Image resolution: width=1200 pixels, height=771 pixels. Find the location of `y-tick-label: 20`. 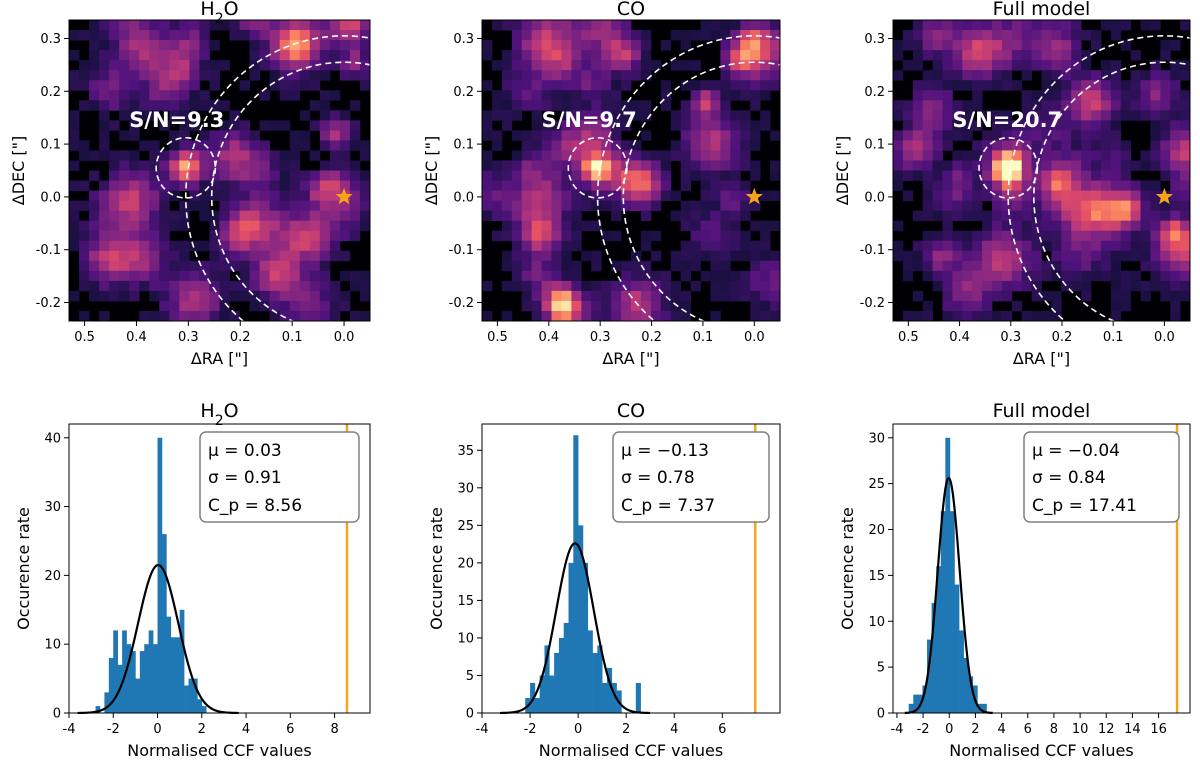

y-tick-label: 20 is located at coordinates (52, 576).